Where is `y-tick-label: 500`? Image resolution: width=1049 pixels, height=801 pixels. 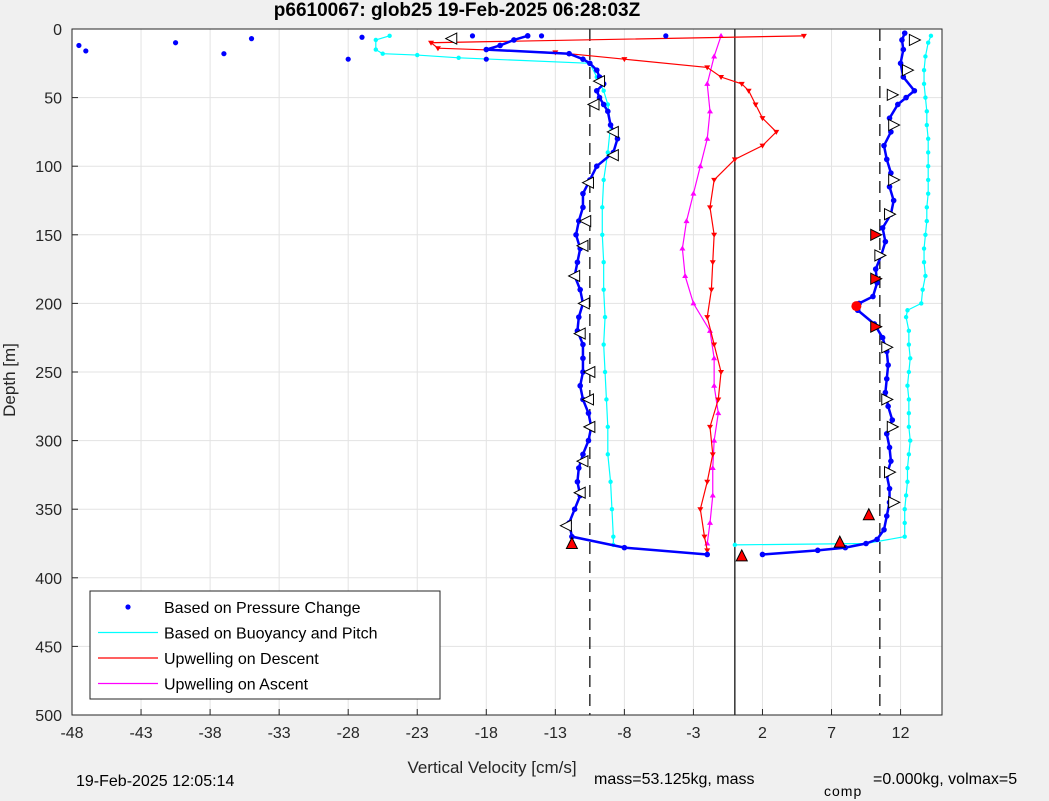 y-tick-label: 500 is located at coordinates (48, 716).